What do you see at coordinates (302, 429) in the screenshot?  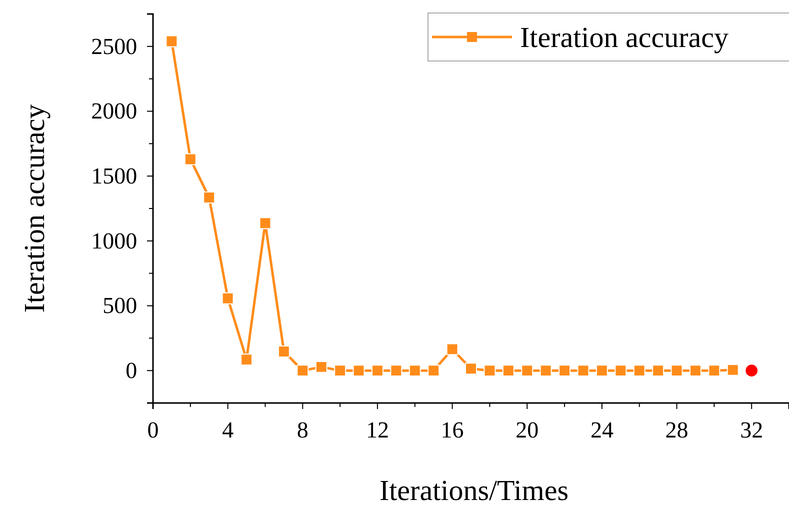 I see `x-tick-label: 8` at bounding box center [302, 429].